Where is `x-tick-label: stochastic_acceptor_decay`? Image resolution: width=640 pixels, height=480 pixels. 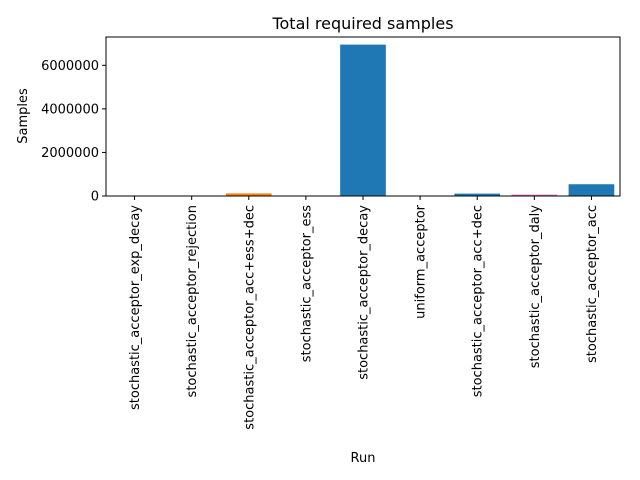
x-tick-label: stochastic_acceptor_decay is located at coordinates (364, 292).